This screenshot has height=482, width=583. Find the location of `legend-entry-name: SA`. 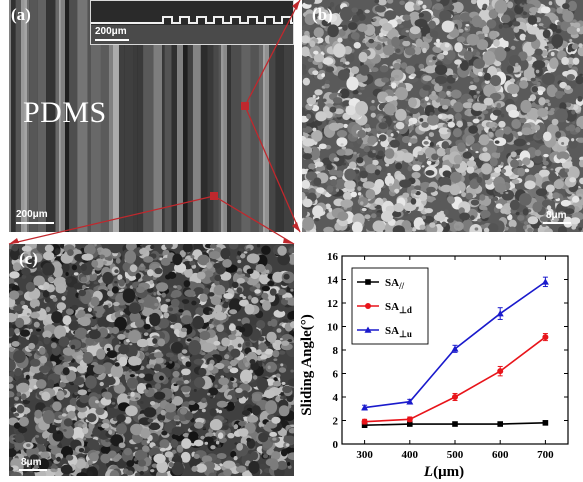

legend-entry-name: SA is located at coordinates (392, 283).